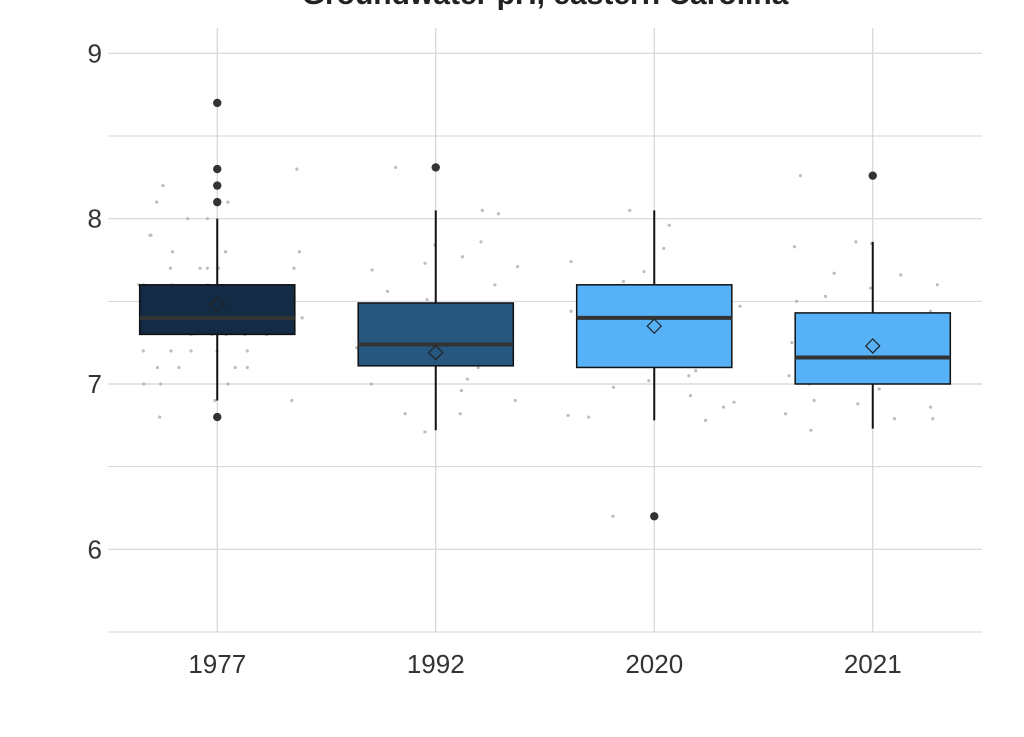 Image resolution: width=1024 pixels, height=737 pixels. What do you see at coordinates (654, 664) in the screenshot?
I see `x-tick-label: 2020` at bounding box center [654, 664].